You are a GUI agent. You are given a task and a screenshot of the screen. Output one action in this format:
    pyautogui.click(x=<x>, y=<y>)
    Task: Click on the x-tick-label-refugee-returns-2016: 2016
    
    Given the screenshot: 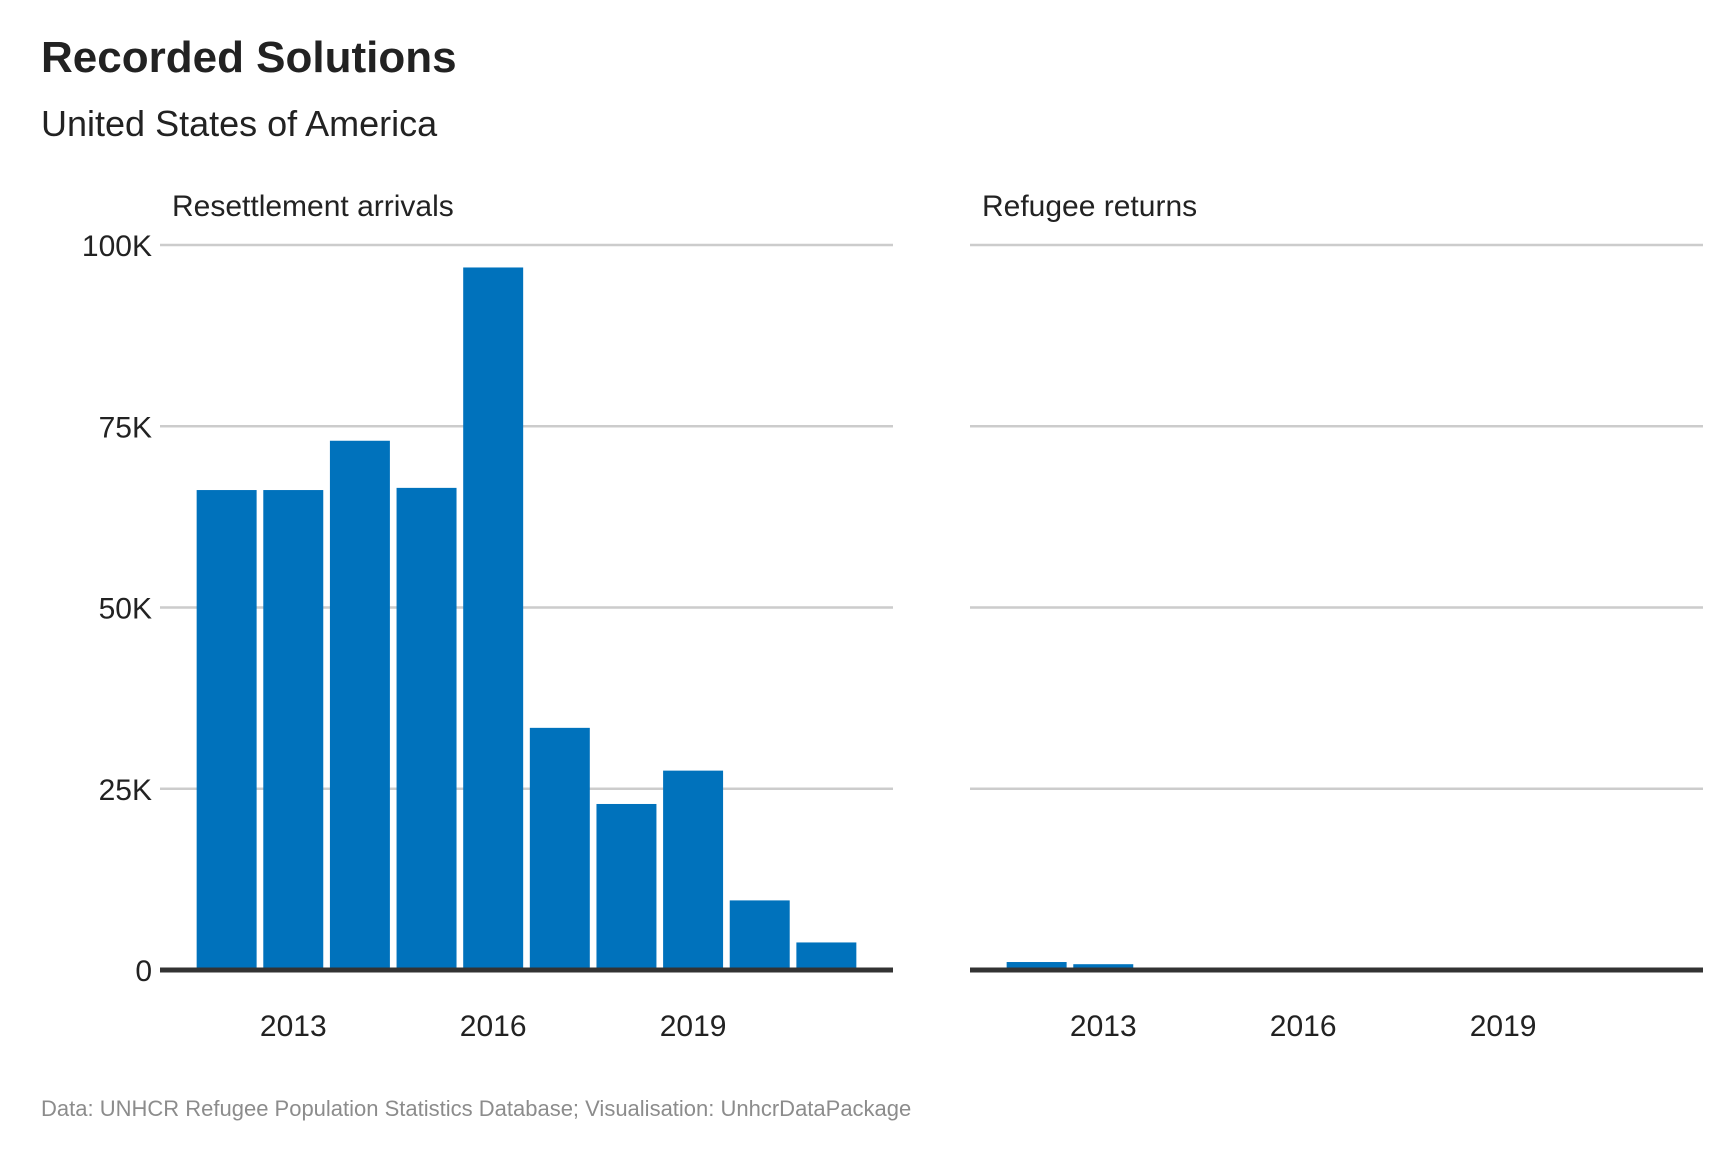 What is the action you would take?
    pyautogui.click(x=1303, y=1026)
    